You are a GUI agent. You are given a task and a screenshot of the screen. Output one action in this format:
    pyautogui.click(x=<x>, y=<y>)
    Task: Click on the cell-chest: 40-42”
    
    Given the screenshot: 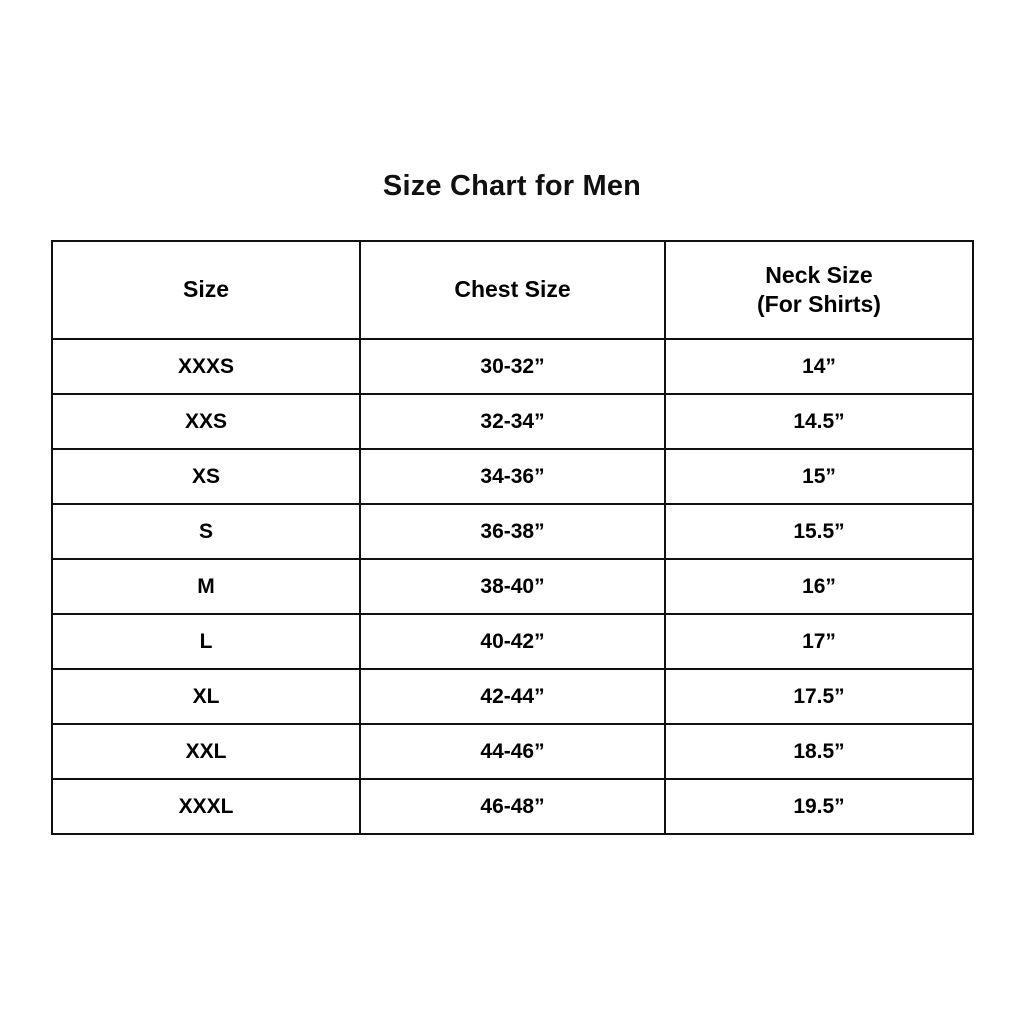 What is the action you would take?
    pyautogui.click(x=512, y=641)
    